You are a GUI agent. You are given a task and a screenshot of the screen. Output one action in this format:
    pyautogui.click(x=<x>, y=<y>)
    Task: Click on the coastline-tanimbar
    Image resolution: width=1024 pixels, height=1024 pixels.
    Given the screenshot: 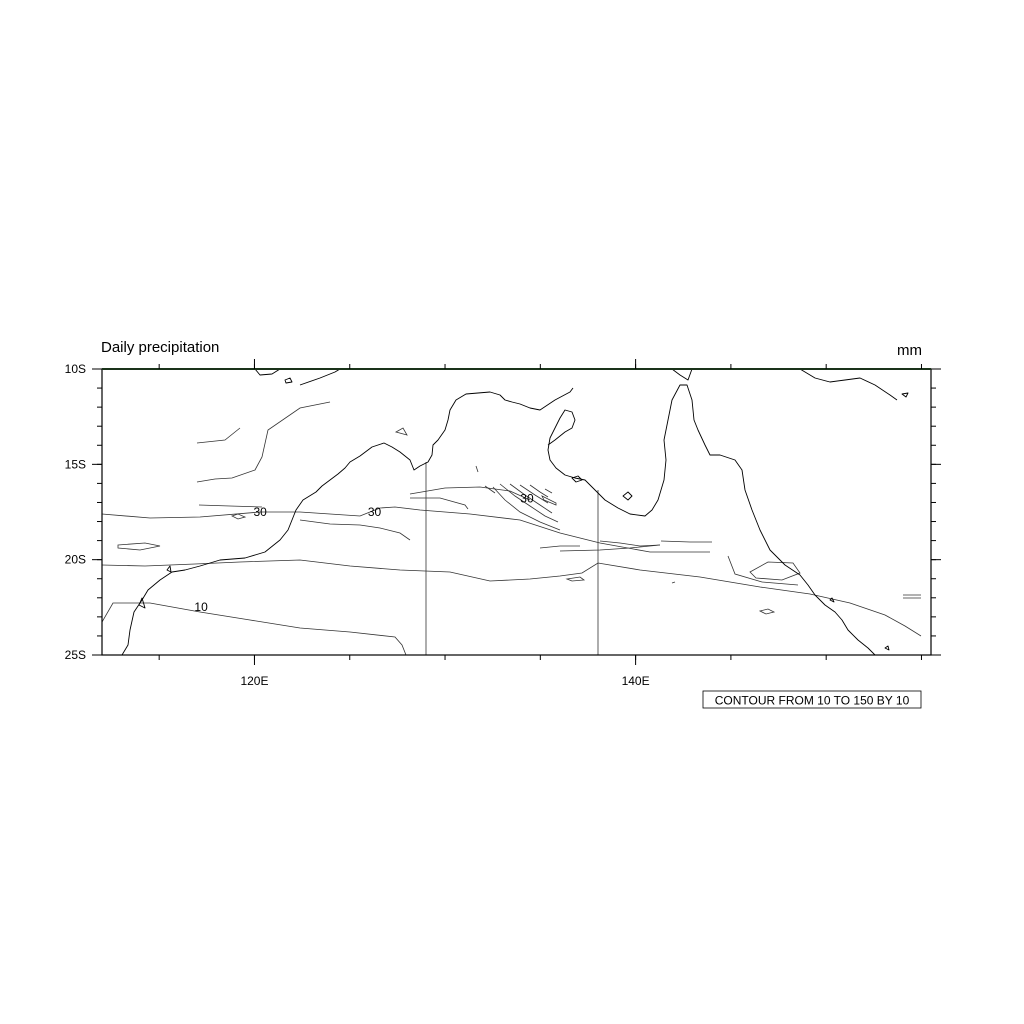 What is the action you would take?
    pyautogui.click(x=320, y=377)
    